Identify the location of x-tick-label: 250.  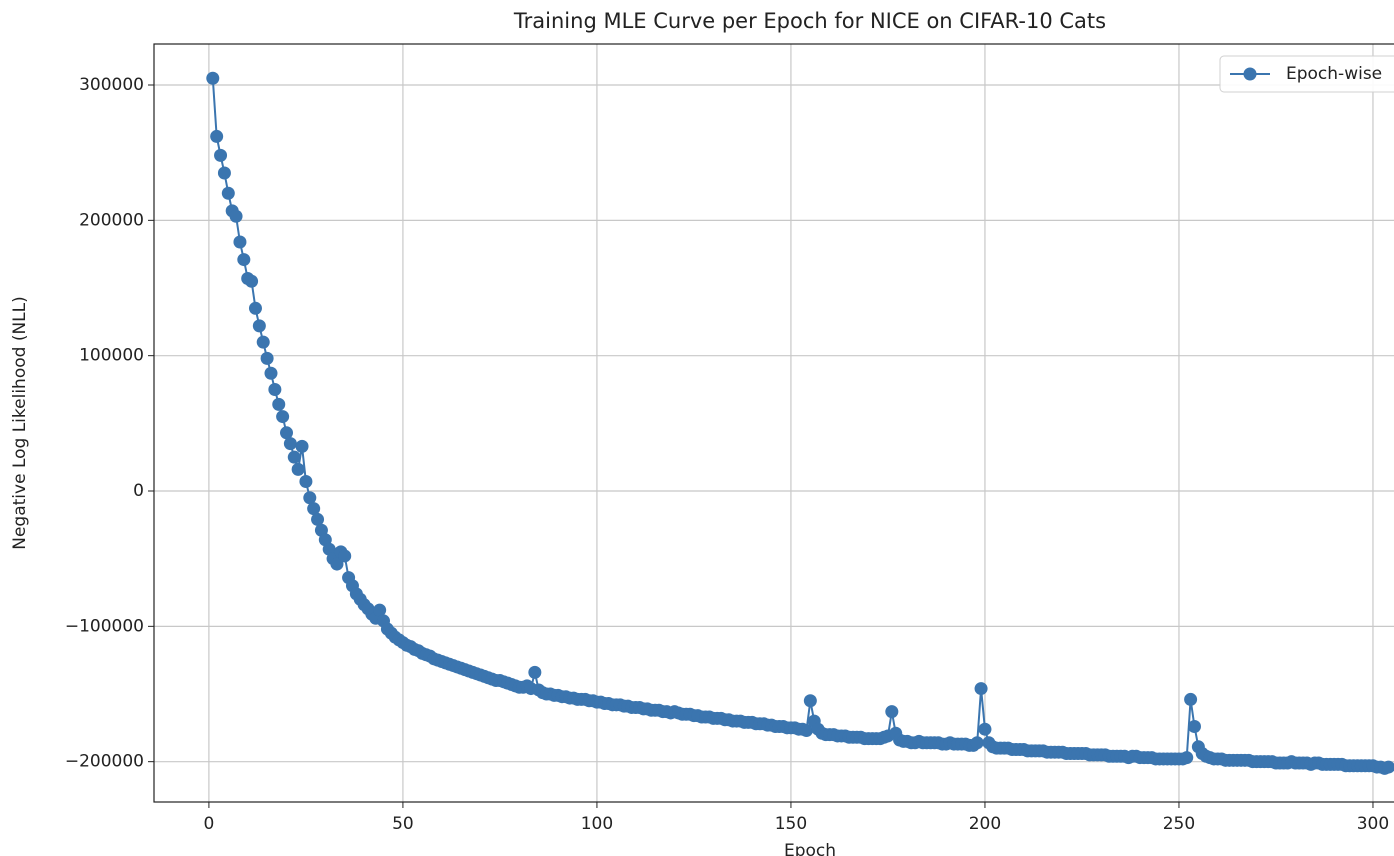
(1179, 824).